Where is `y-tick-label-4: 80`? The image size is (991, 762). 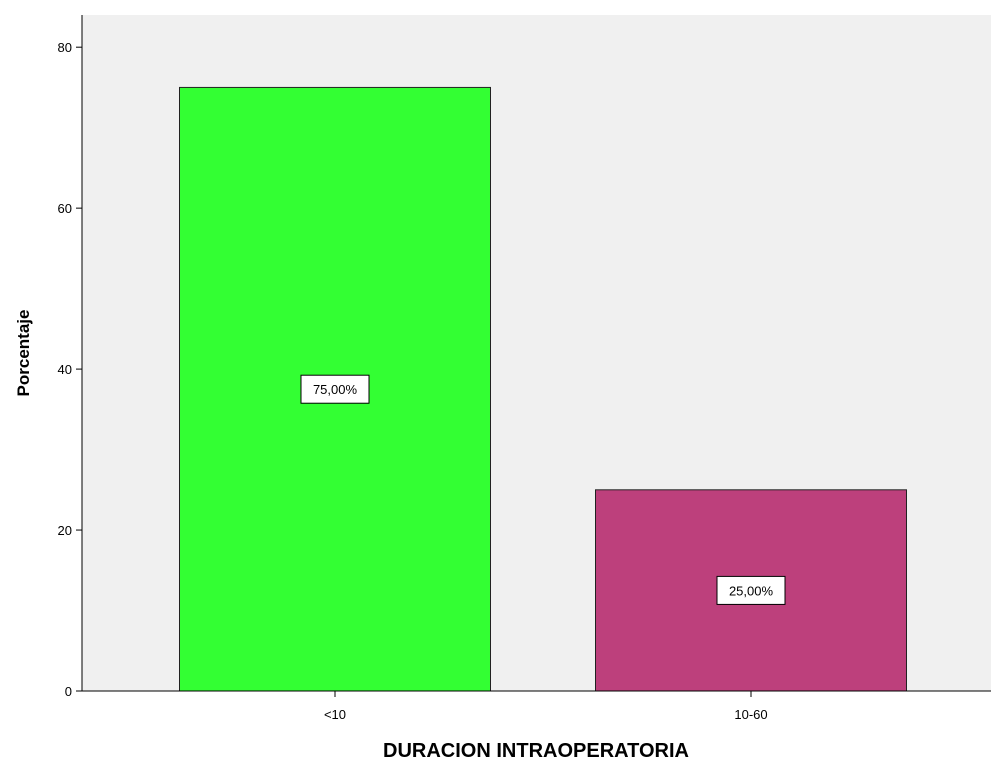
y-tick-label-4: 80 is located at coordinates (65, 47).